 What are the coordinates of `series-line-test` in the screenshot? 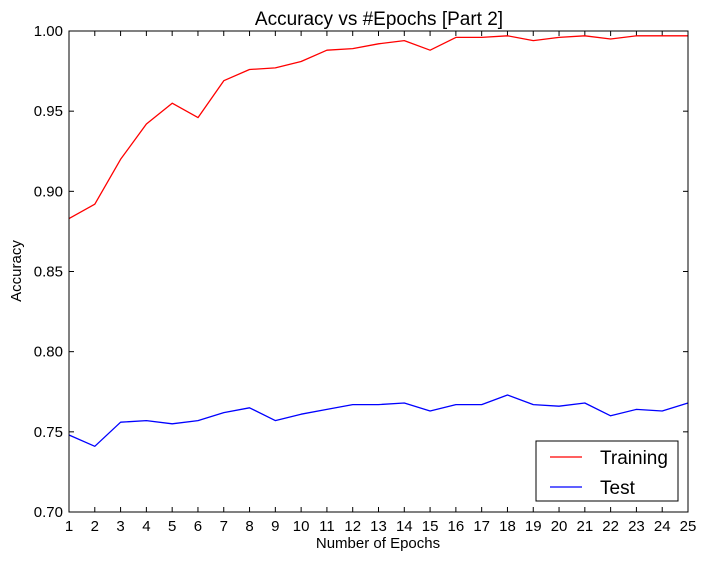 It's located at (378, 420).